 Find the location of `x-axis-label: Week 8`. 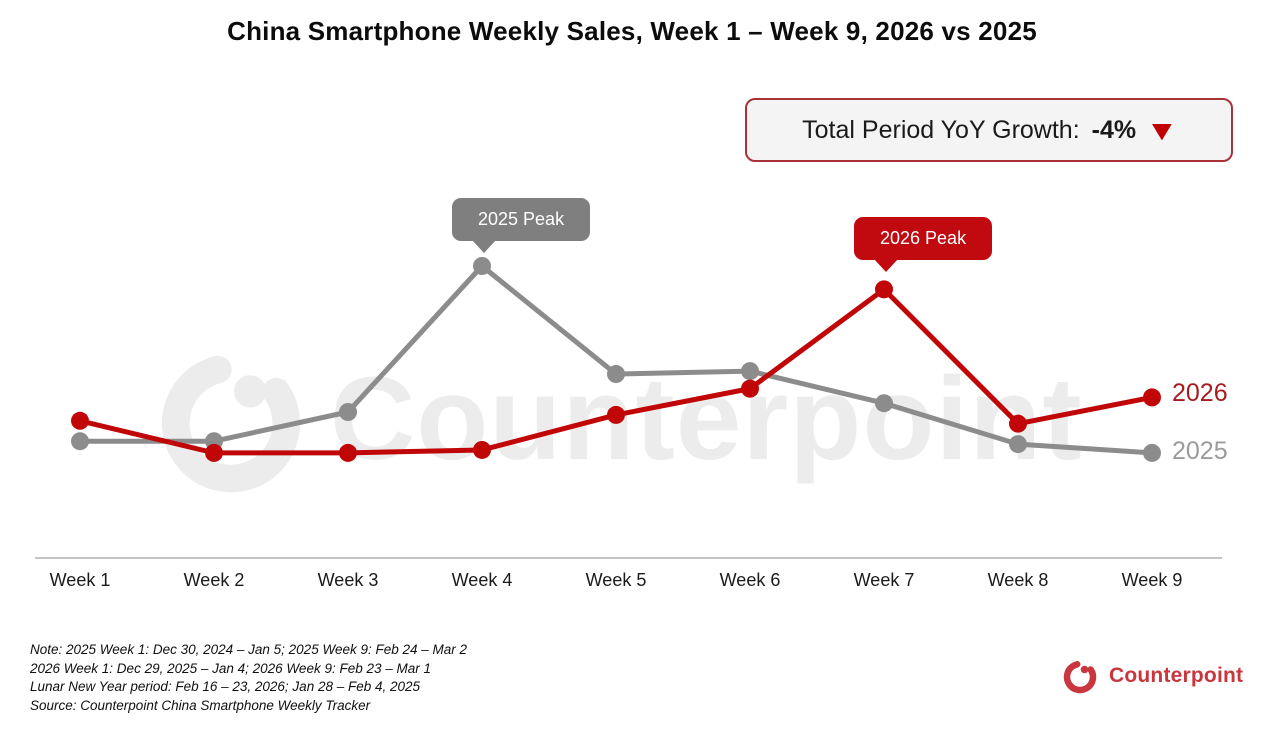

x-axis-label: Week 8 is located at coordinates (1018, 580).